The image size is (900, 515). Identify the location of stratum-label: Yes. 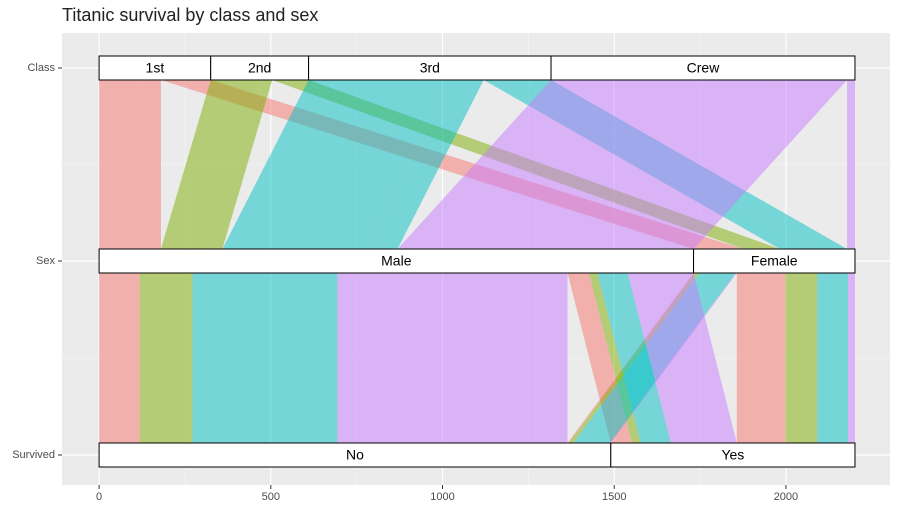
(732, 455).